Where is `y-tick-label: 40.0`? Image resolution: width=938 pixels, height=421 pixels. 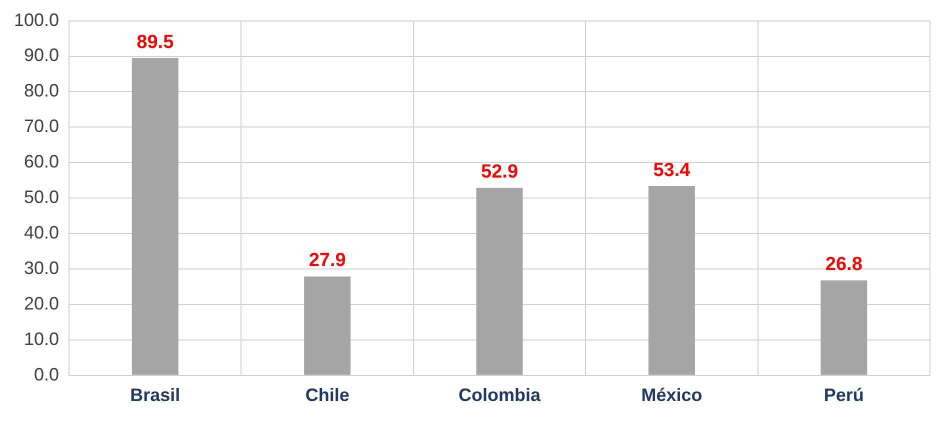
y-tick-label: 40.0 is located at coordinates (42, 232).